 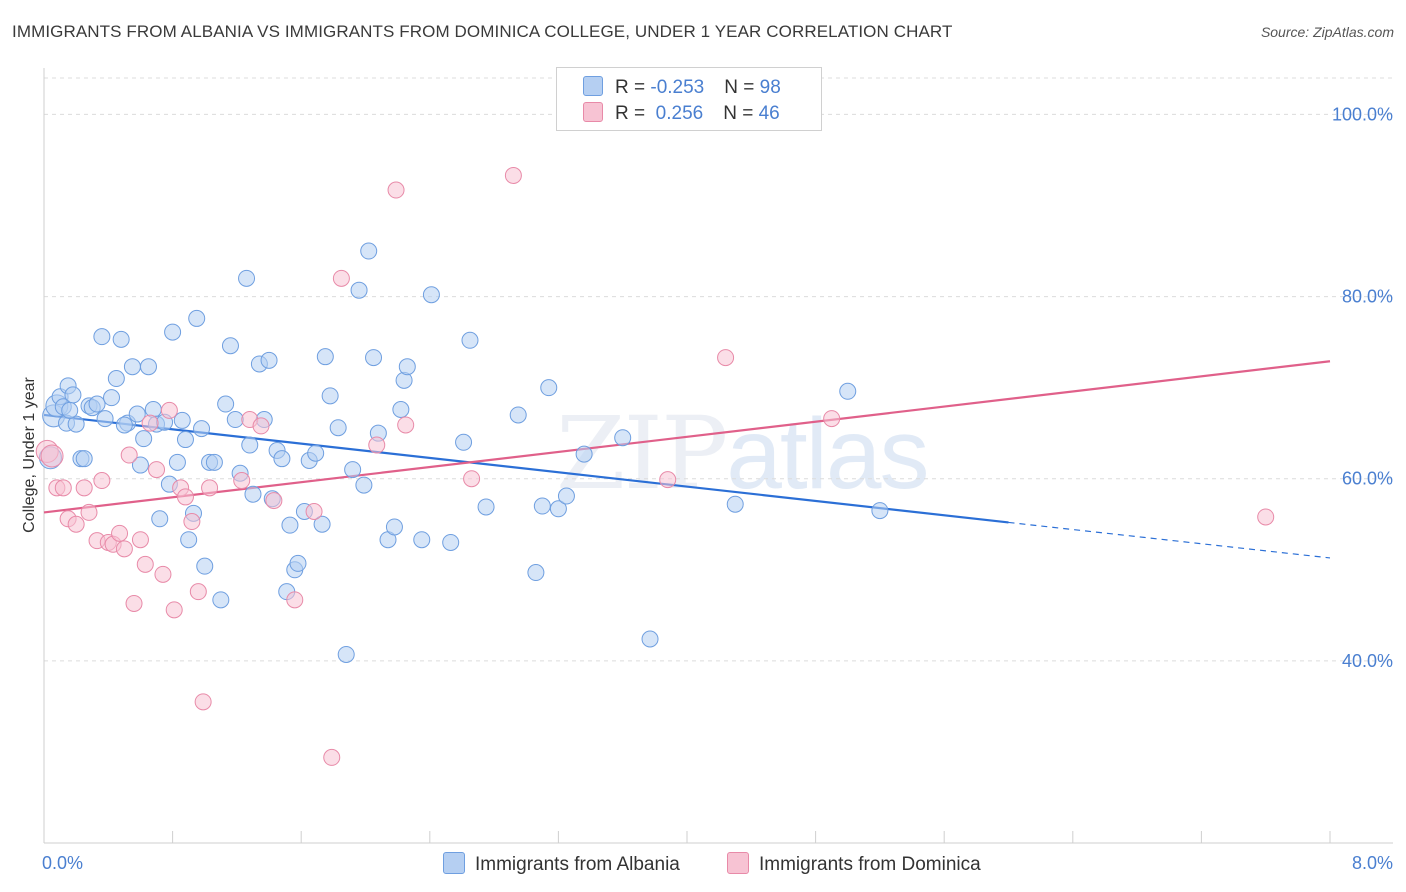 I want to click on n-value: 98, so click(x=770, y=87).